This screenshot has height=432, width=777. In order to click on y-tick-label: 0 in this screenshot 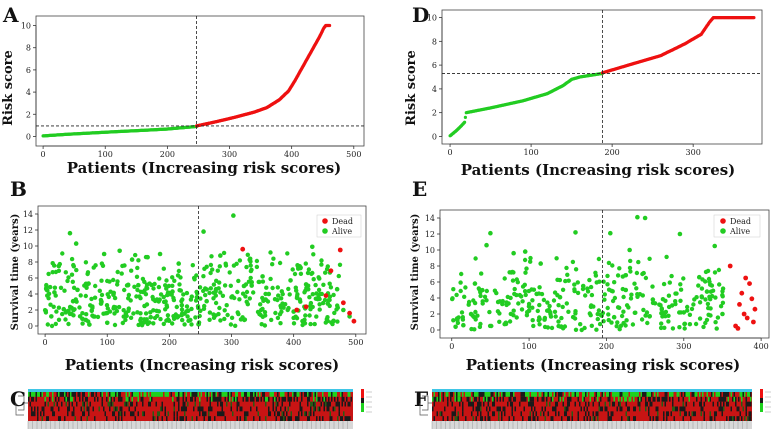, I will do `click(30, 326)`.